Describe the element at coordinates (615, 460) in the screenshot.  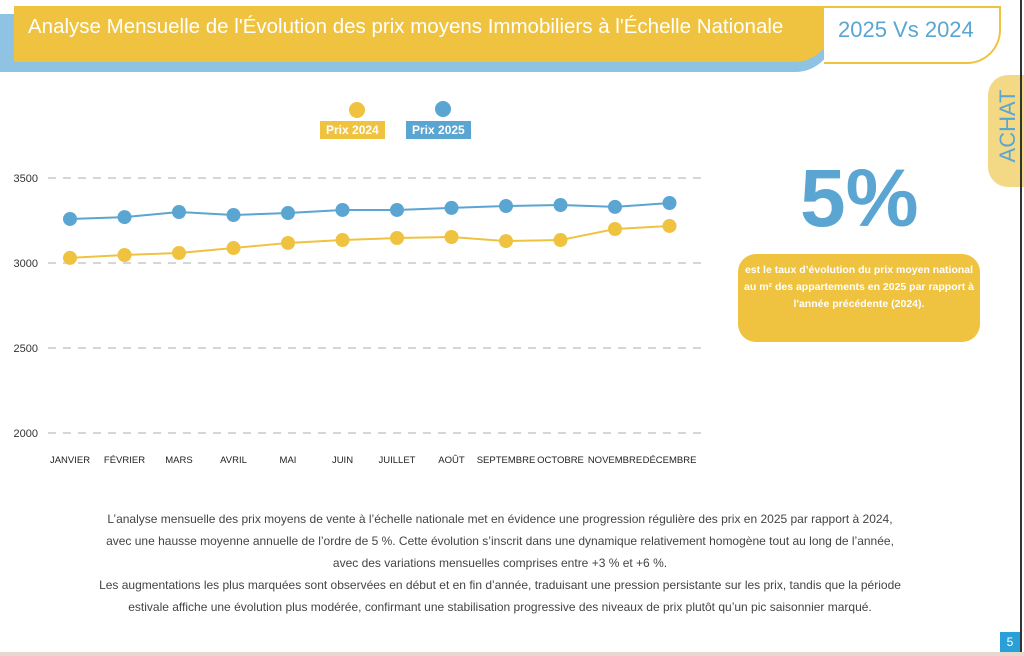
I see `x-tick-label: NOVEMBRE` at that location.